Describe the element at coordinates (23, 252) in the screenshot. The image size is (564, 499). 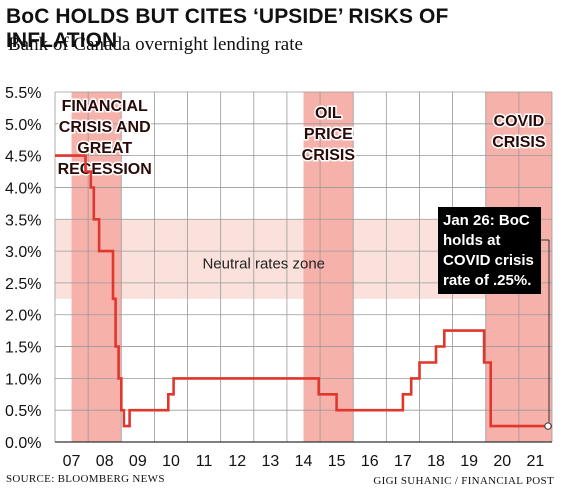
I see `y-tick-label: 3.0%` at that location.